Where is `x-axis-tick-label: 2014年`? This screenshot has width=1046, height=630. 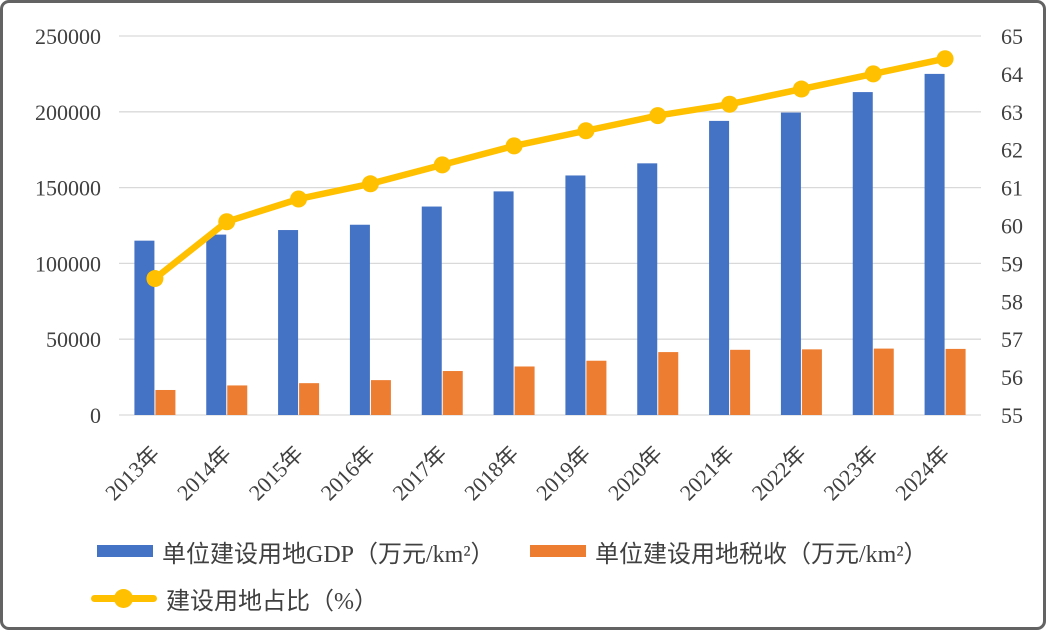 x-axis-tick-label: 2014年 is located at coordinates (204, 473).